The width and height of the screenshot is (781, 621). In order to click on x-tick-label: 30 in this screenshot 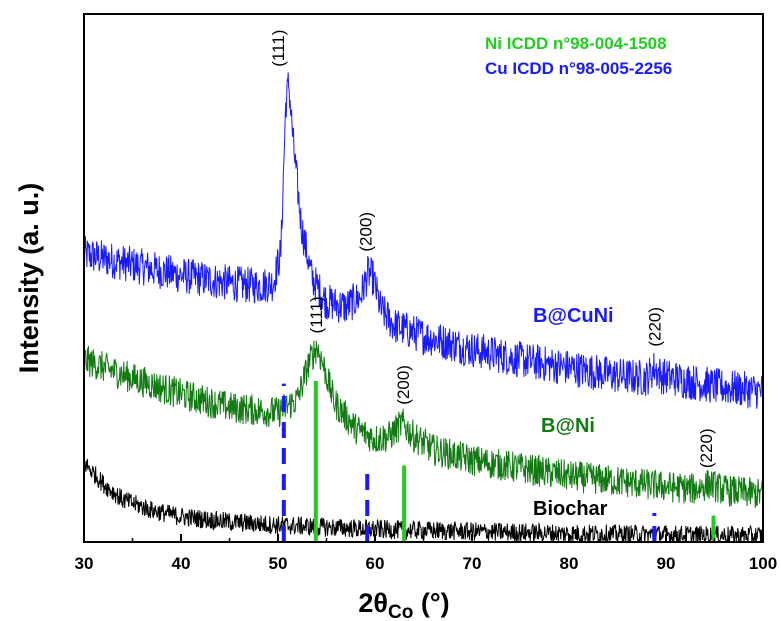, I will do `click(84, 563)`.